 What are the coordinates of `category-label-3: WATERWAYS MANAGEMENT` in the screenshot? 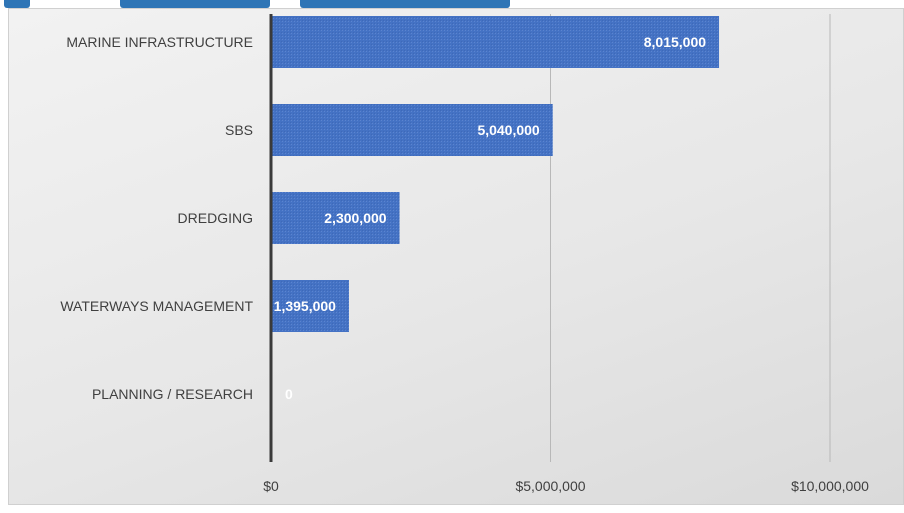 It's located at (156, 306).